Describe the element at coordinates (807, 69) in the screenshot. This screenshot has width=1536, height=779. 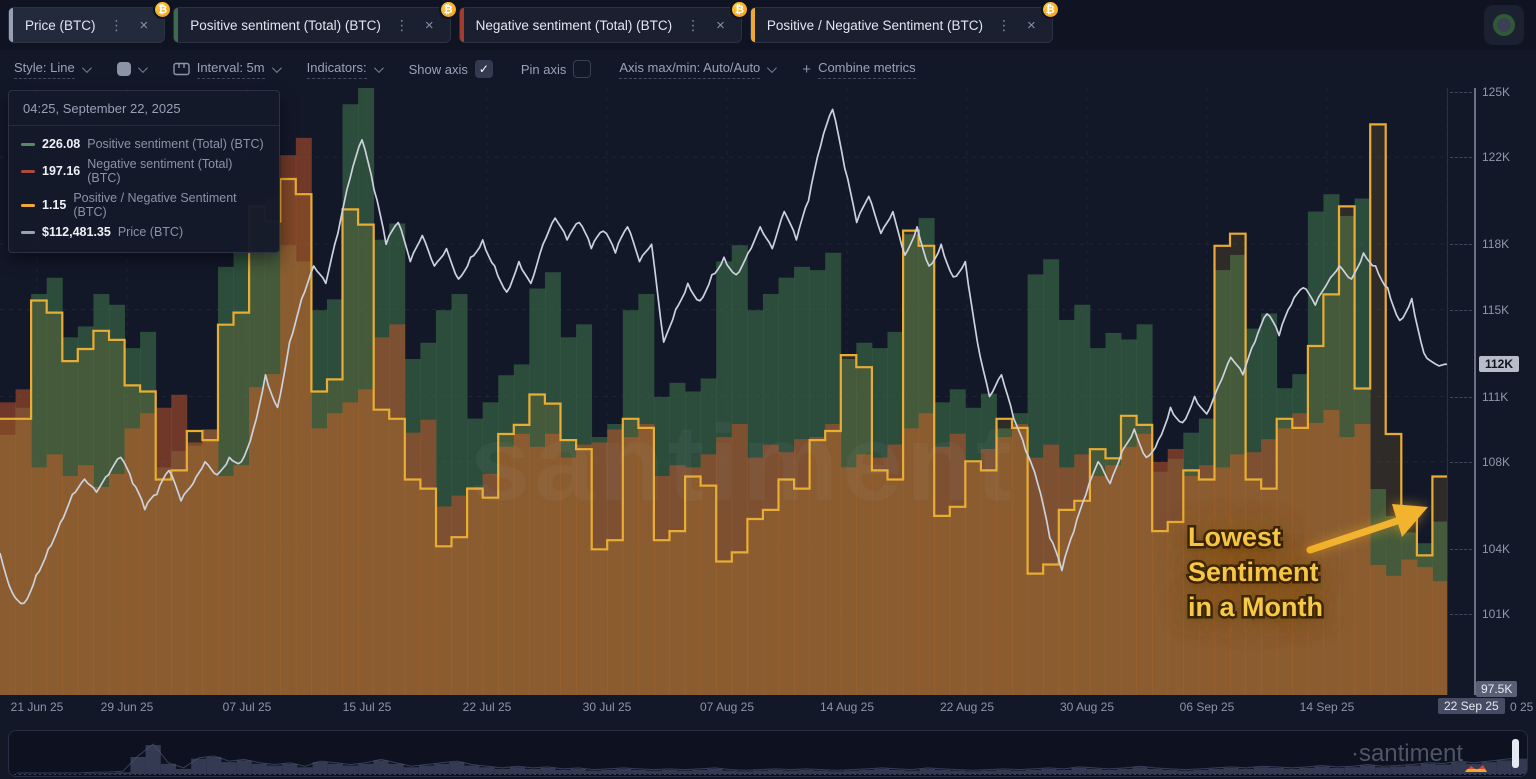
I see `plus-icon: +` at that location.